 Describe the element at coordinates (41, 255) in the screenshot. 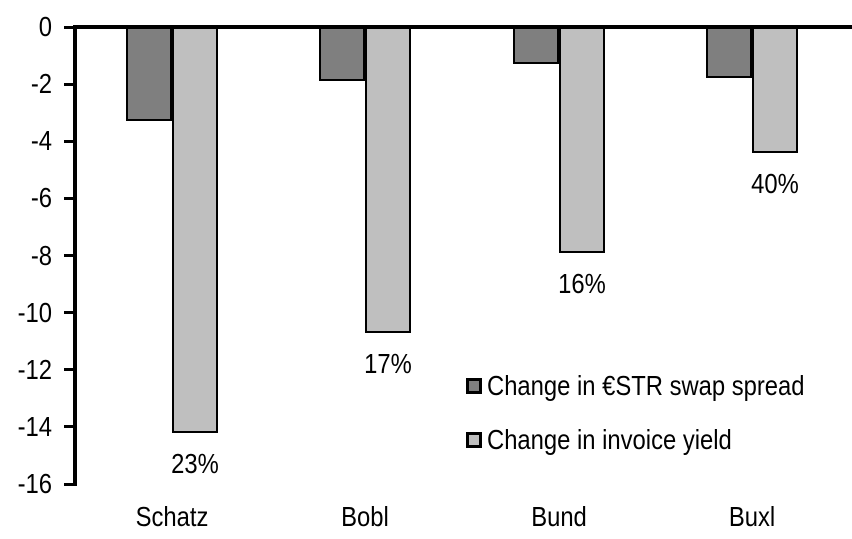

I see `y-tick-label: -8` at that location.